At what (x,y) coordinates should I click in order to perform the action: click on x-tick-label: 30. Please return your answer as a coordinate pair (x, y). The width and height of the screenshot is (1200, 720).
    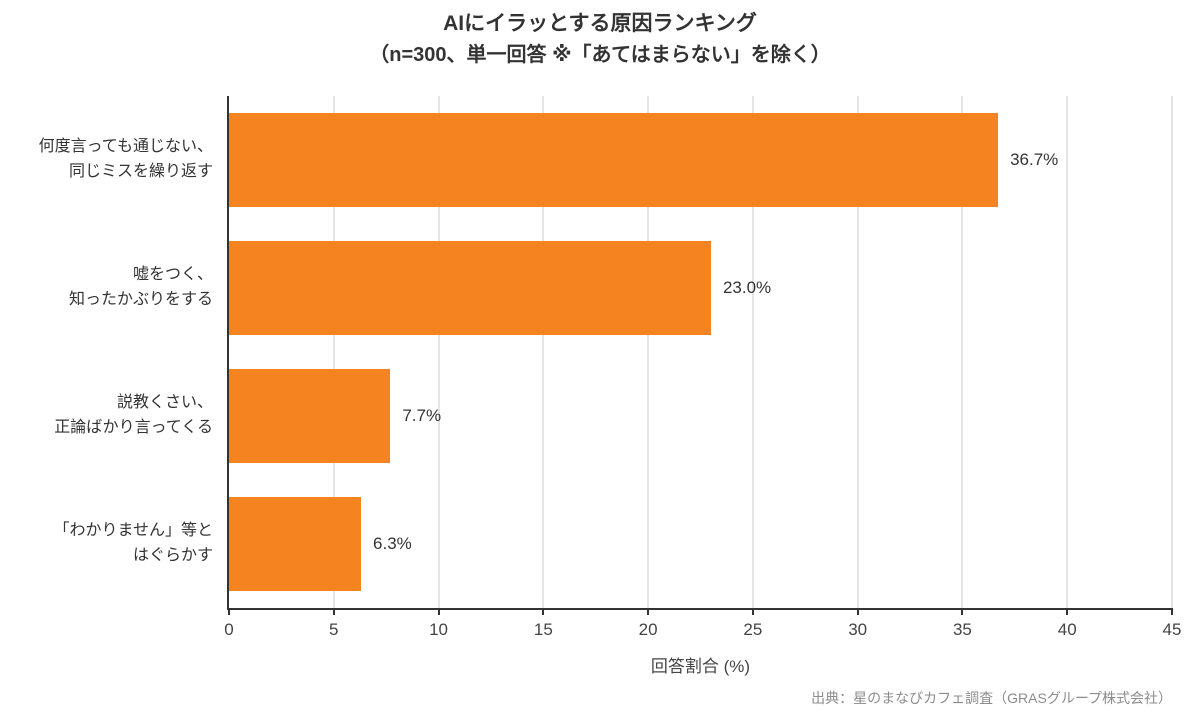
    Looking at the image, I should click on (858, 629).